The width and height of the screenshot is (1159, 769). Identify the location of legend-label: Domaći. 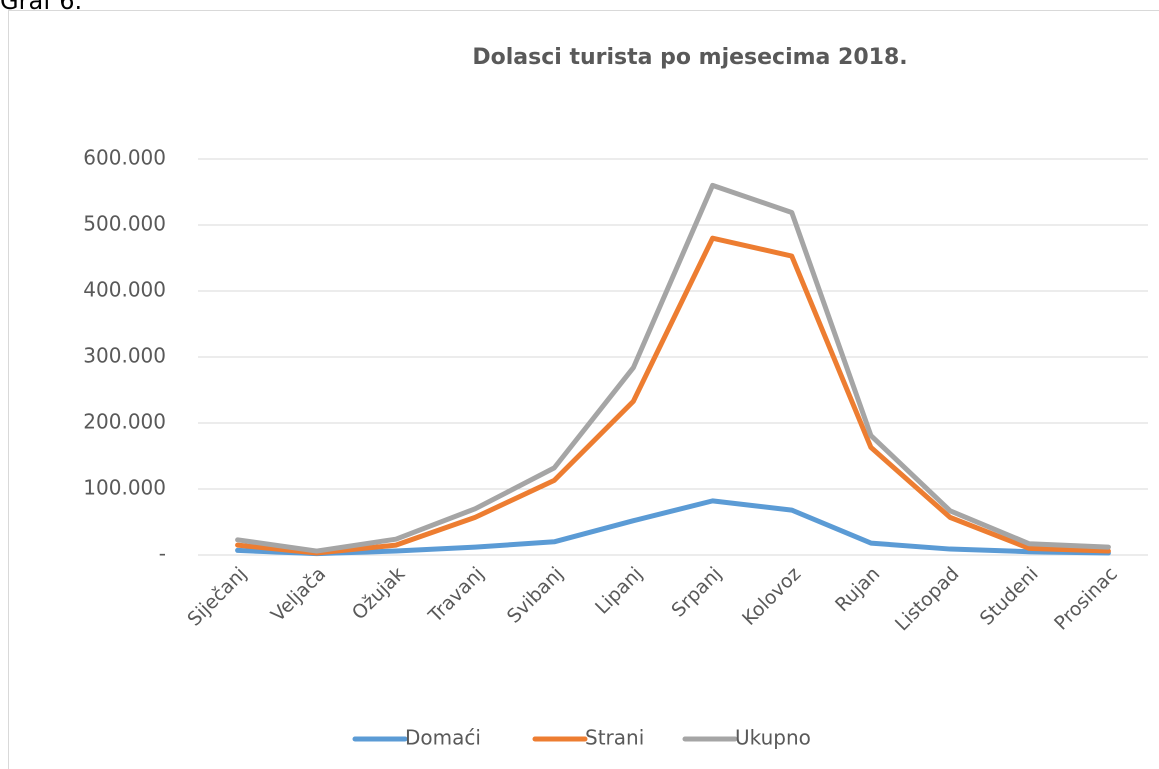
(443, 738).